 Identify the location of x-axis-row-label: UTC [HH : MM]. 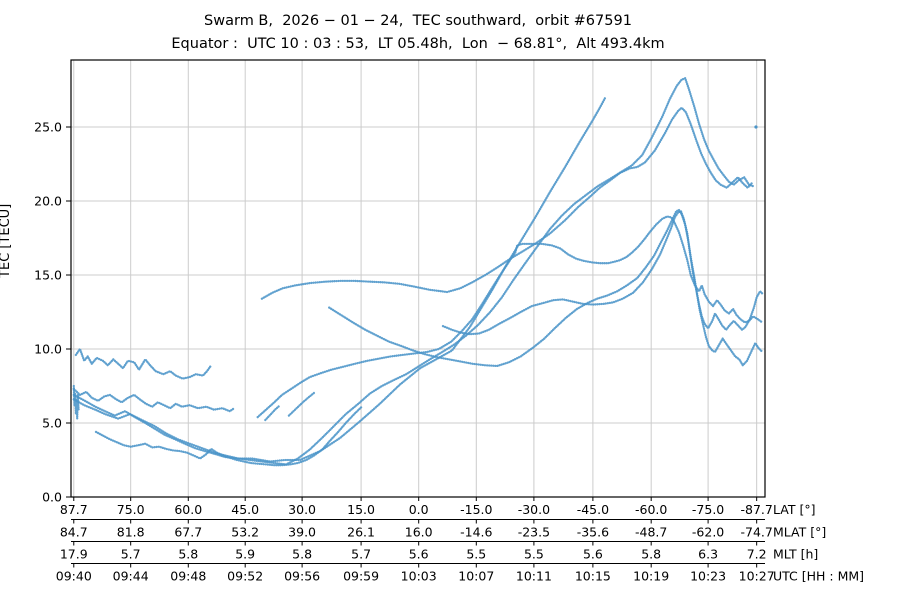
(818, 576).